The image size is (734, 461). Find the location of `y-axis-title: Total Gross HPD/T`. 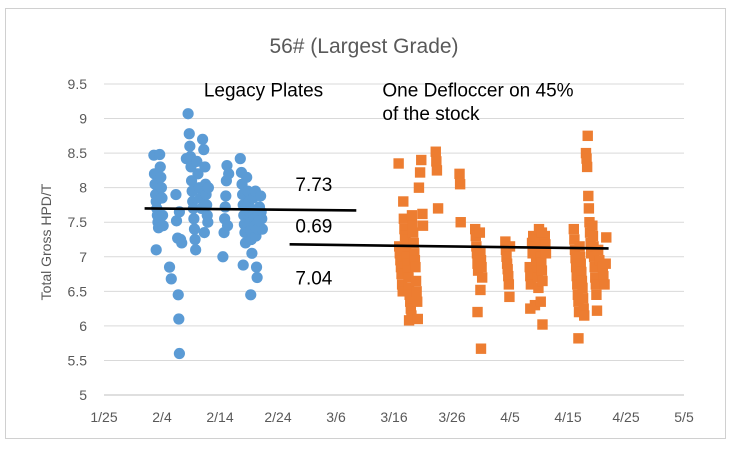

y-axis-title: Total Gross HPD/T is located at coordinates (46, 241).